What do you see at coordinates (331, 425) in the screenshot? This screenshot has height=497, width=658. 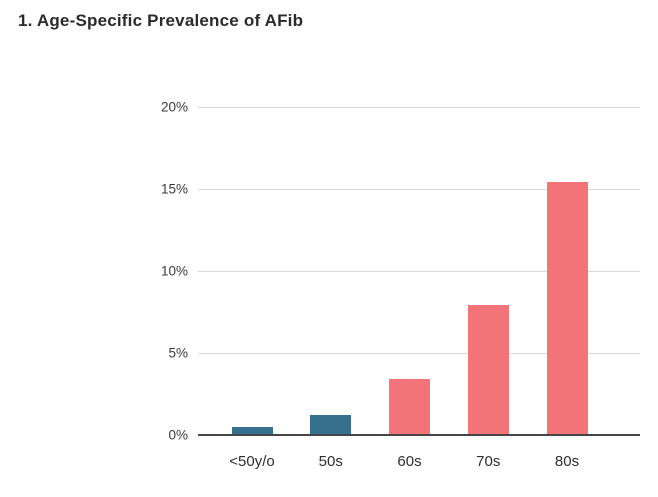 I see `bar-50s` at bounding box center [331, 425].